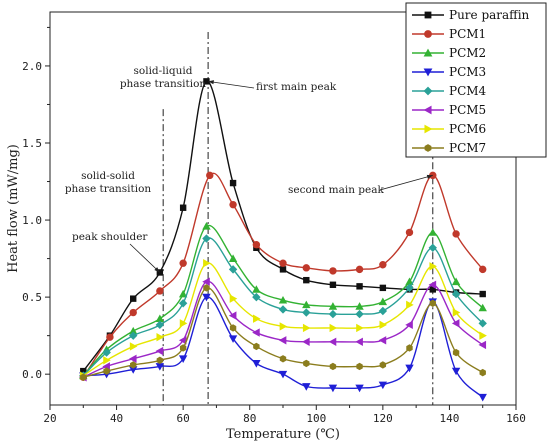 This screenshot has width=550, height=445. I want to click on legend-item: PCM3, so click(449, 72).